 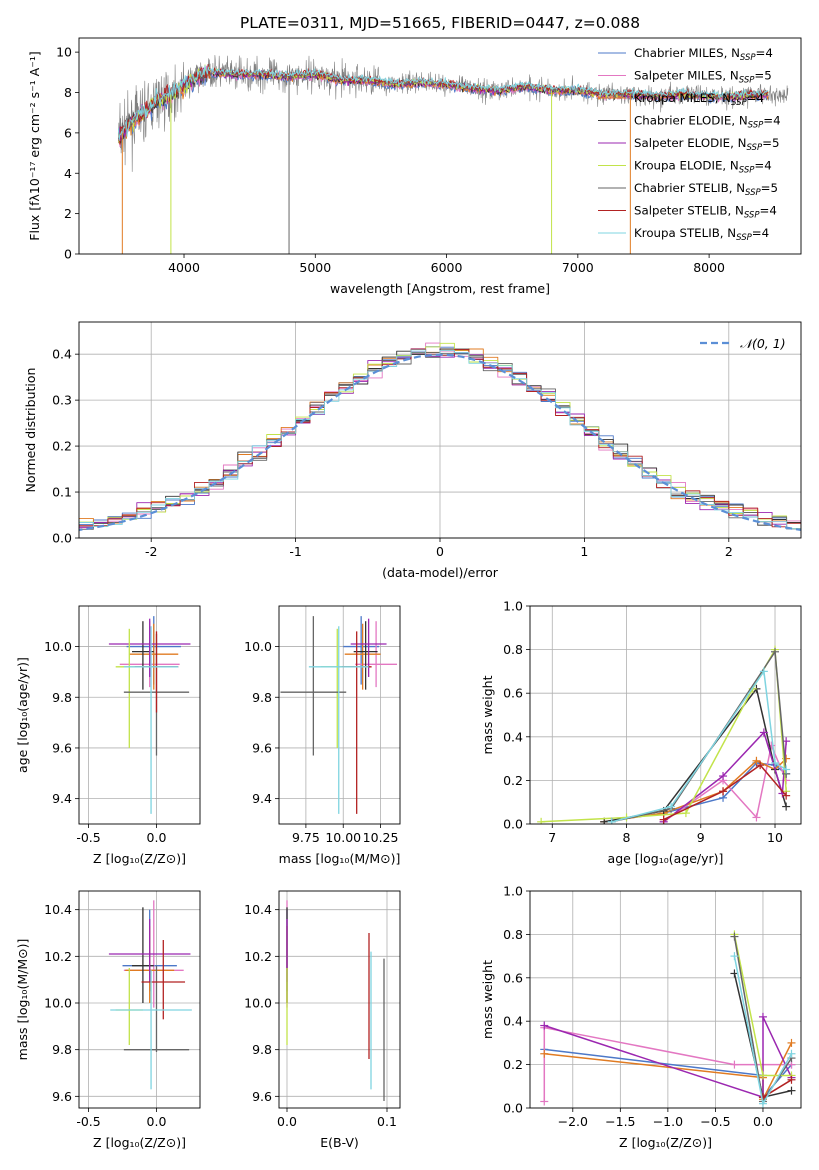 What do you see at coordinates (30, 430) in the screenshot?
I see `y-axis-label: Normed distribution` at bounding box center [30, 430].